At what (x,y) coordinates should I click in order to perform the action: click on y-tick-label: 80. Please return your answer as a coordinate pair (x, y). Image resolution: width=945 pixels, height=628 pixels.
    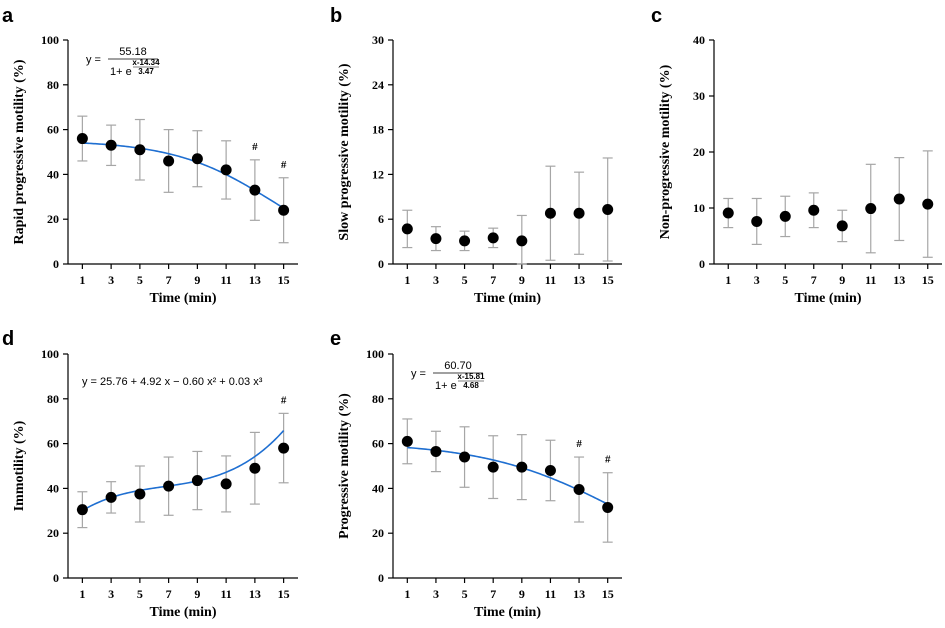
    Looking at the image, I should click on (378, 399).